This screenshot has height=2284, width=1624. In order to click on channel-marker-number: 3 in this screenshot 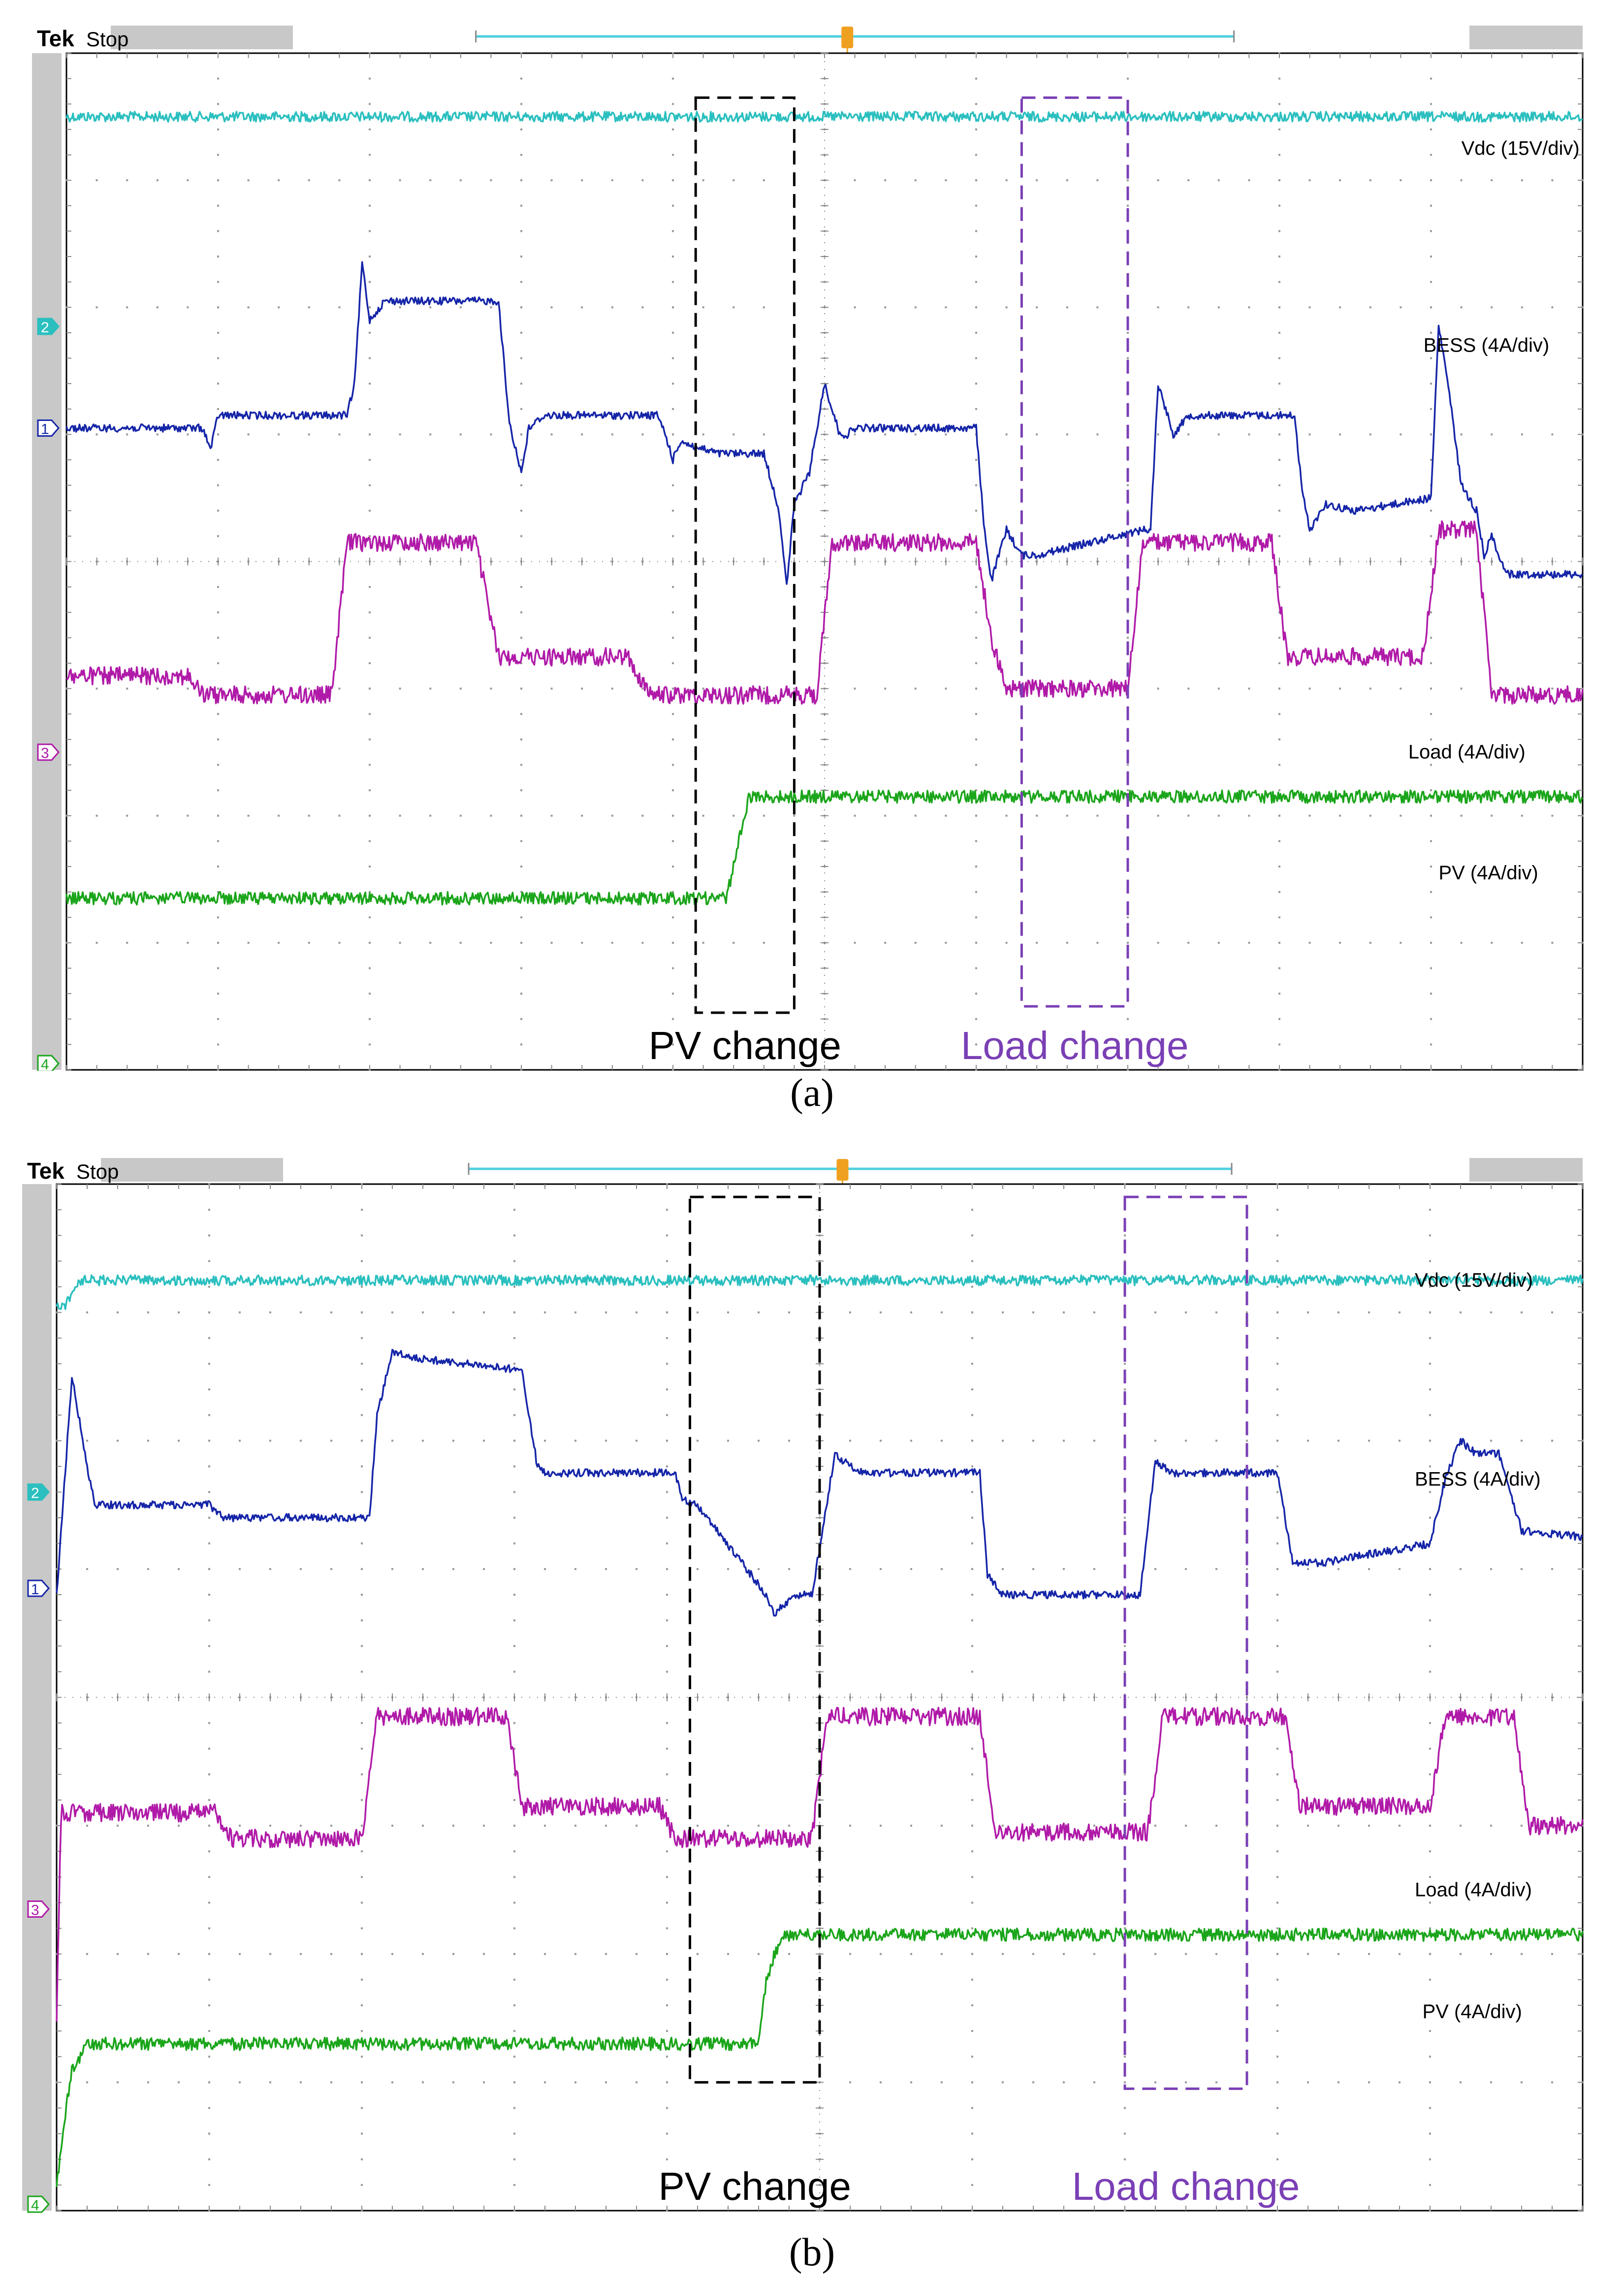, I will do `click(45, 753)`.